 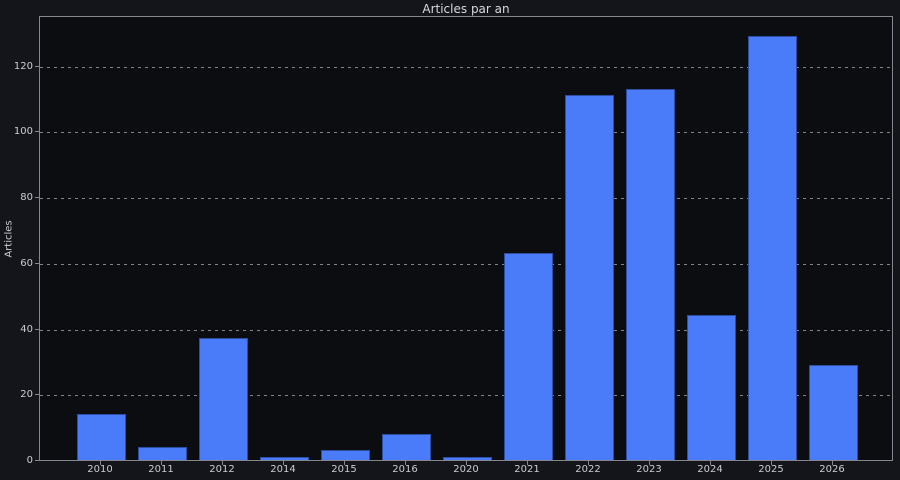 I want to click on x-tick-label: 2026, so click(x=832, y=469).